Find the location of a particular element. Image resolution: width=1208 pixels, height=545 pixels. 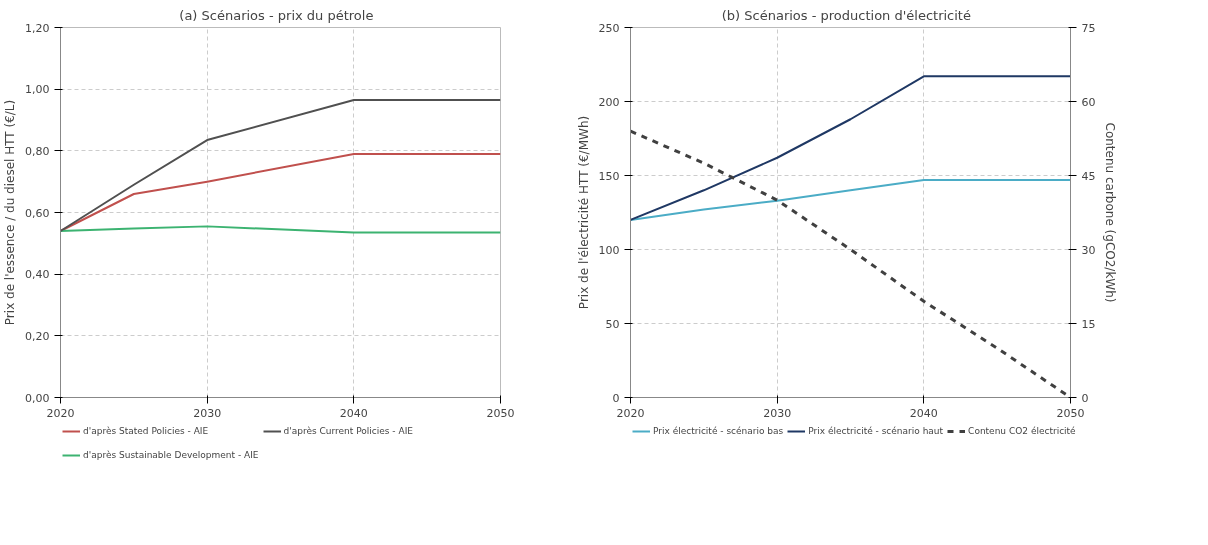

y-tick-label: 50 is located at coordinates (612, 324).